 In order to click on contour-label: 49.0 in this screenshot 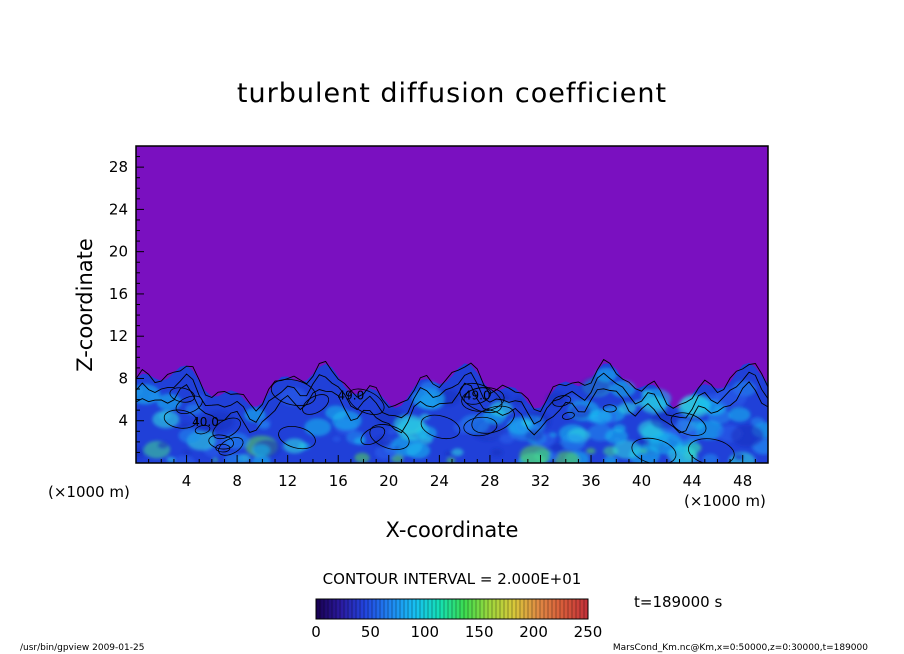, I will do `click(477, 396)`.